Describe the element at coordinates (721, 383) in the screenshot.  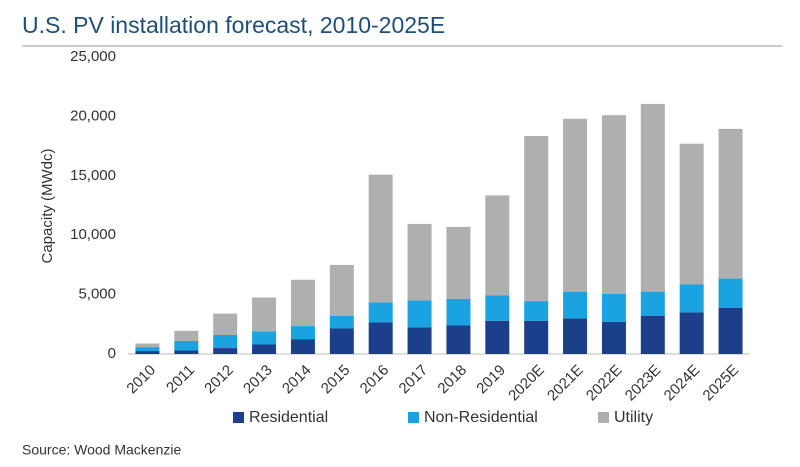
I see `x-tick-label: 2025E` at that location.